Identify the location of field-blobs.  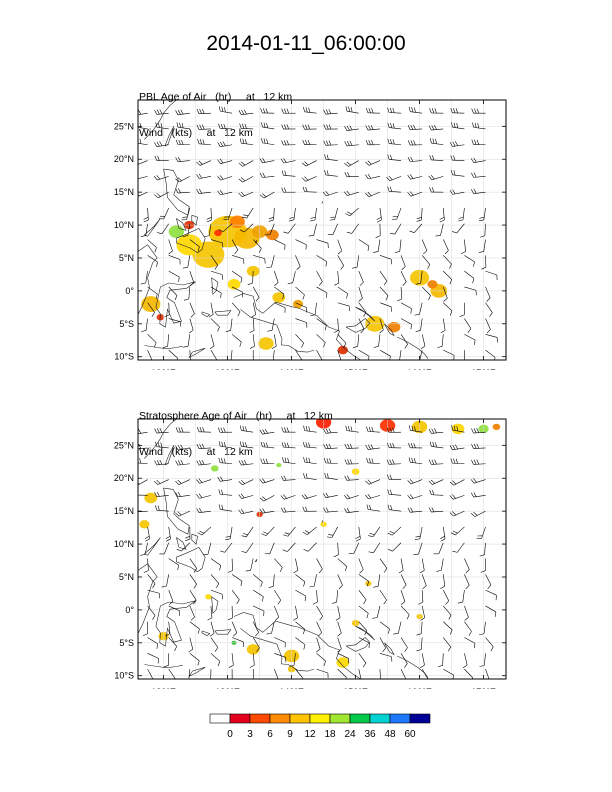
(294, 285).